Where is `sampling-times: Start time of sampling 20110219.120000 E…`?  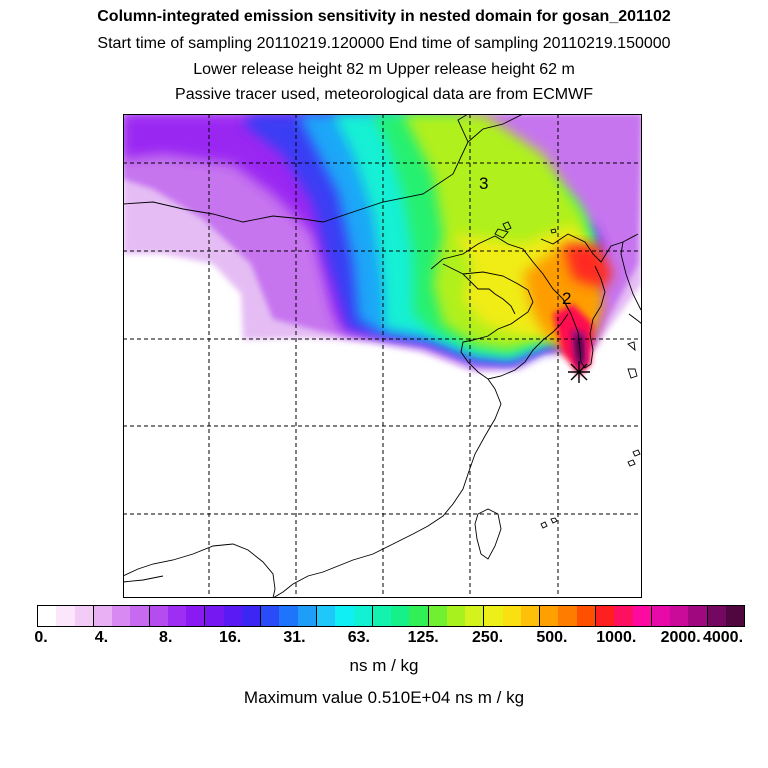
sampling-times: Start time of sampling 20110219.120000 E… is located at coordinates (384, 43).